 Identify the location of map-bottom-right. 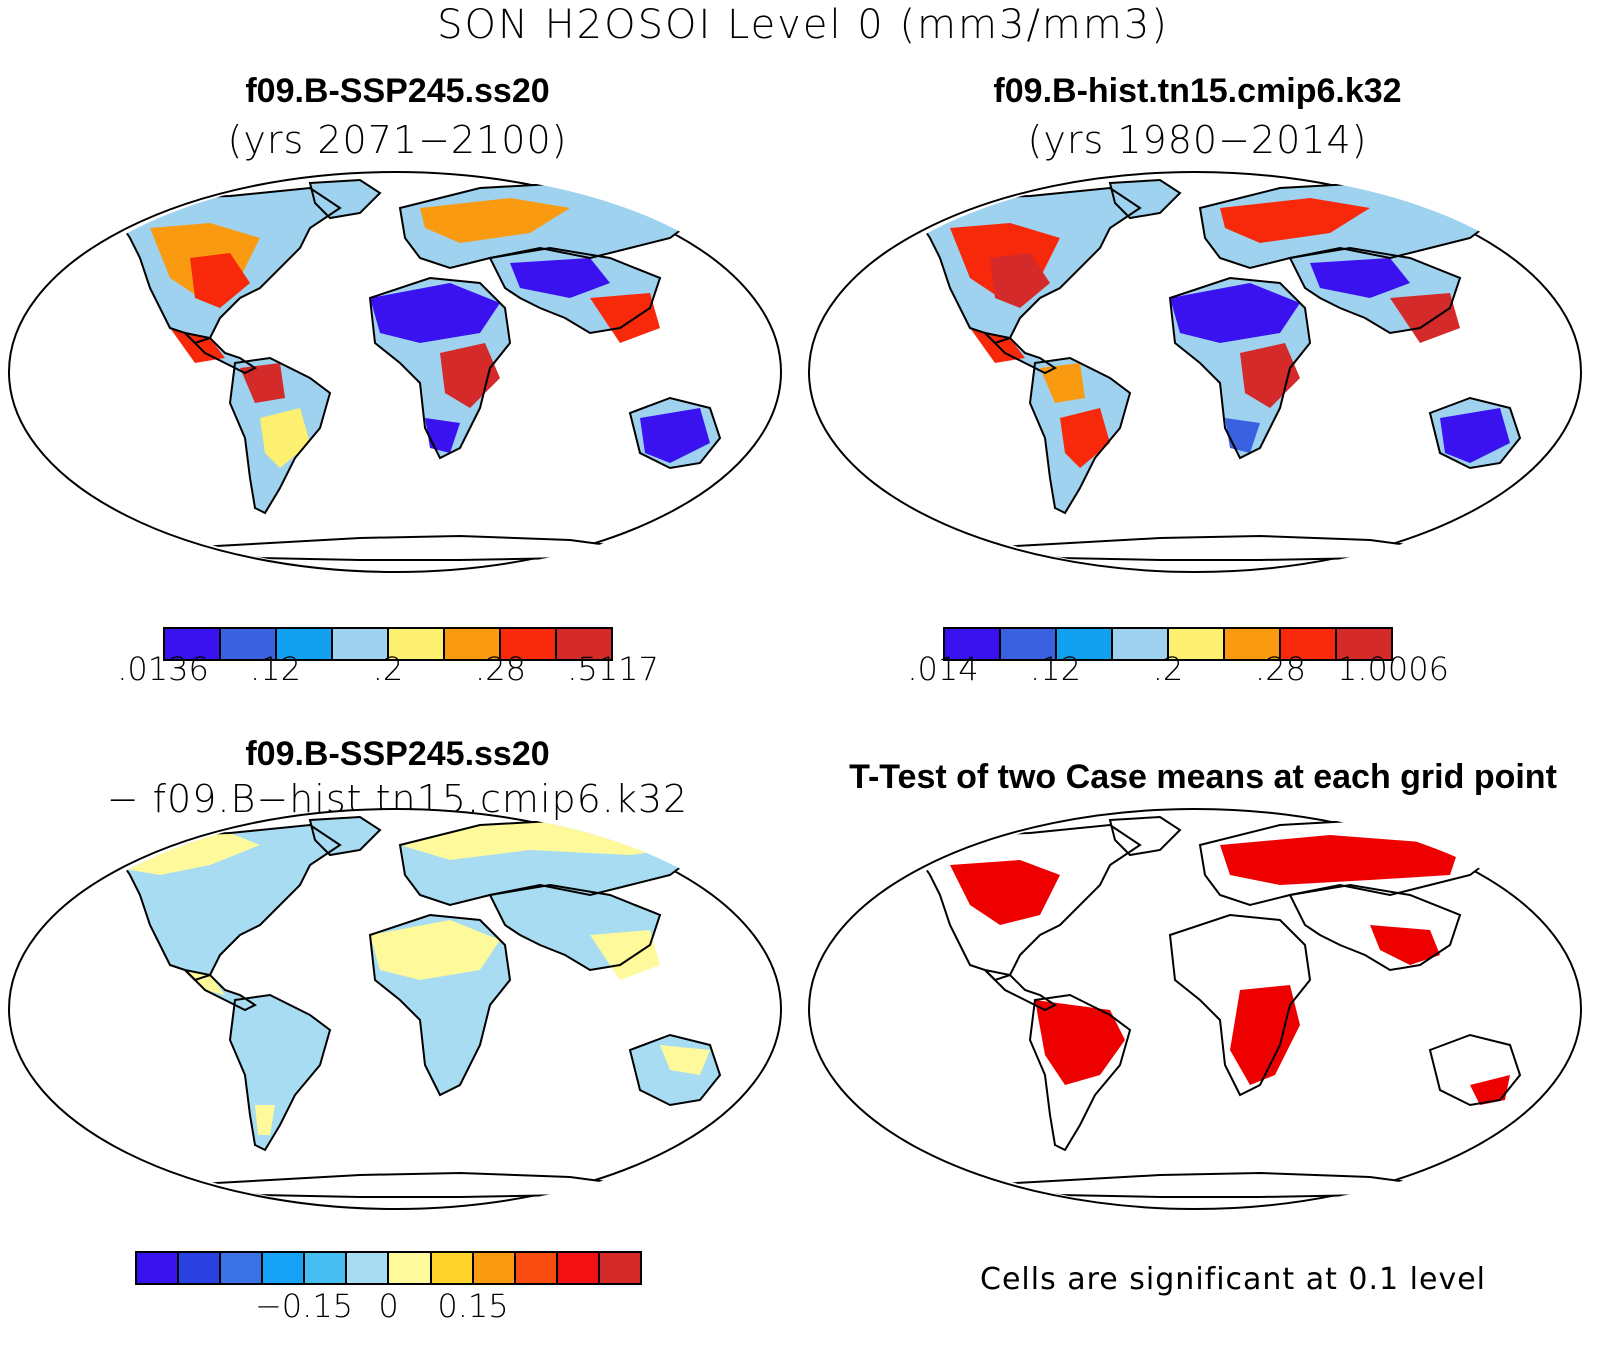
(1195, 1009).